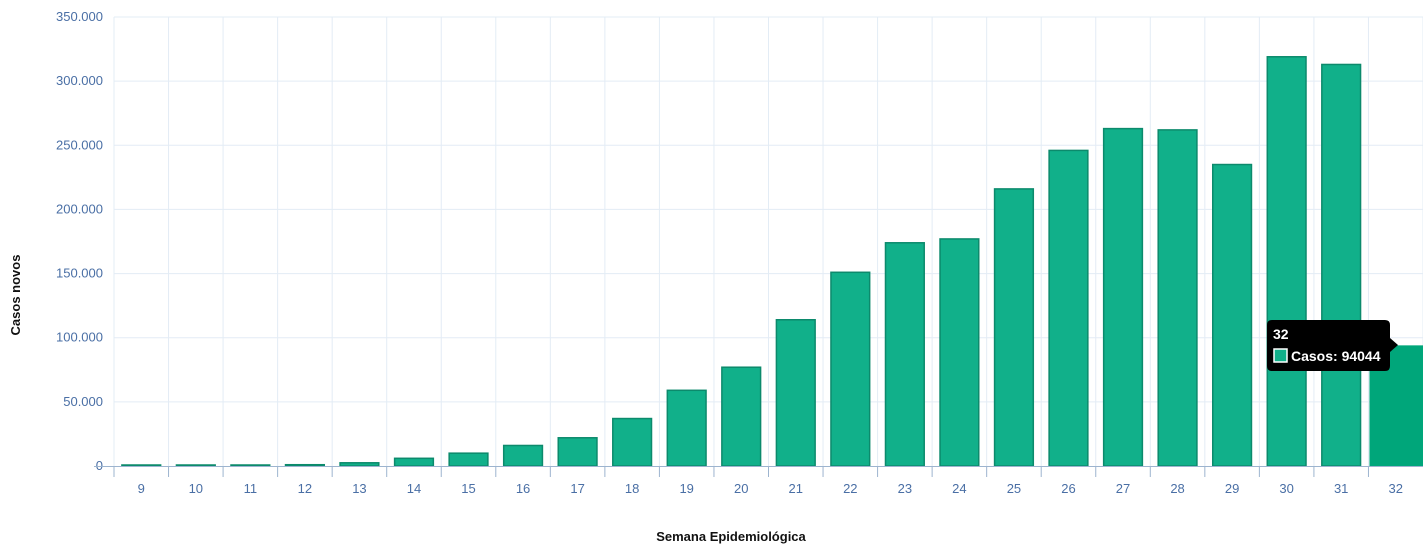 The height and width of the screenshot is (548, 1423). What do you see at coordinates (251, 488) in the screenshot?
I see `x-tick-label: 11` at bounding box center [251, 488].